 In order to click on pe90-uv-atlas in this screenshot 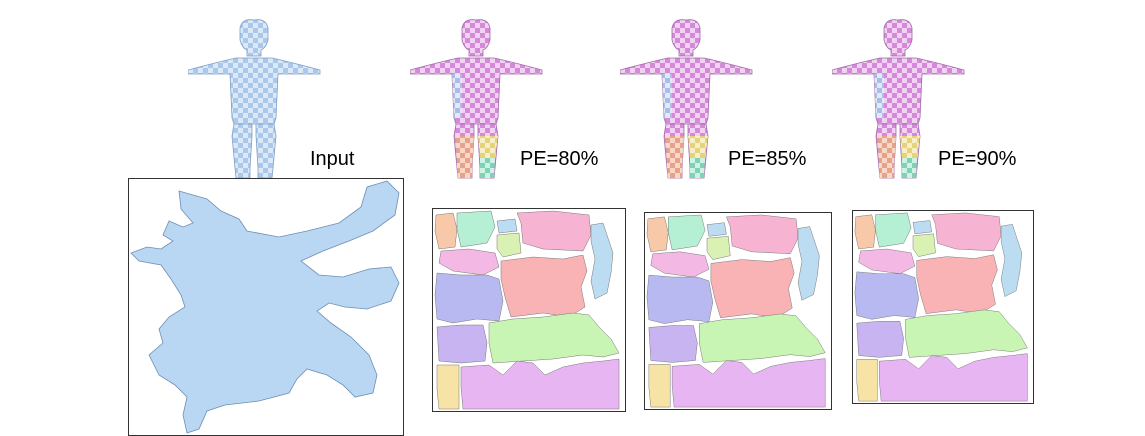, I will do `click(943, 307)`.